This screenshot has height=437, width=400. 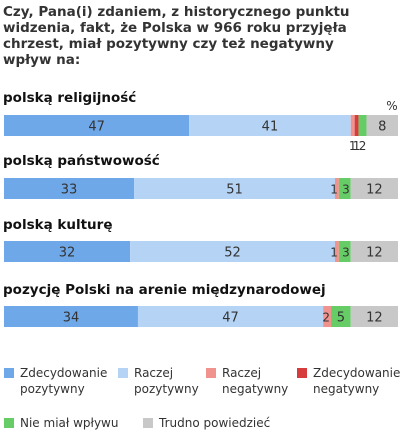 I want to click on data-label: 33, so click(x=69, y=190).